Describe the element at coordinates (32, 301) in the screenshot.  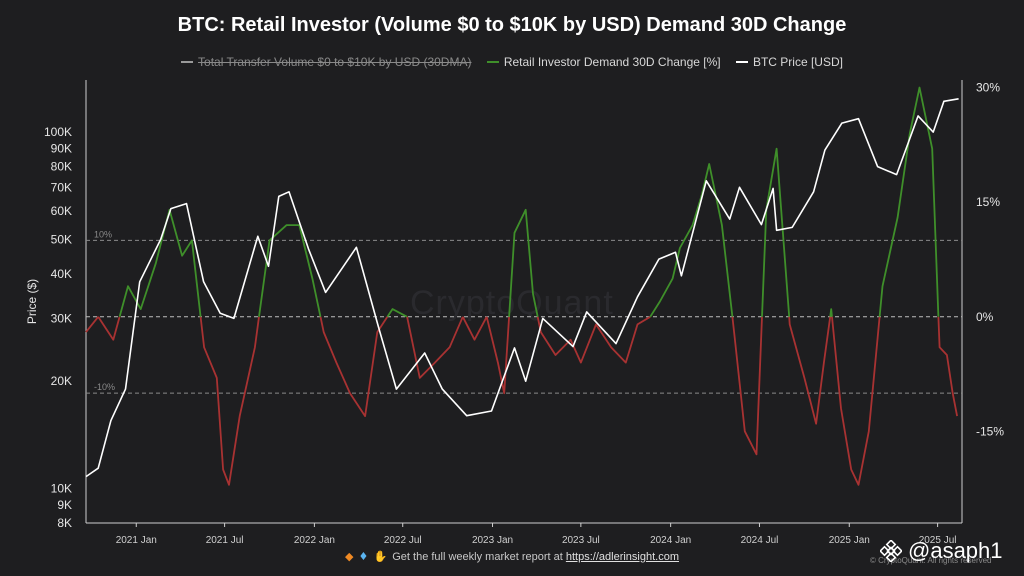
I see `y-left-axis-title: Price ($)` at that location.